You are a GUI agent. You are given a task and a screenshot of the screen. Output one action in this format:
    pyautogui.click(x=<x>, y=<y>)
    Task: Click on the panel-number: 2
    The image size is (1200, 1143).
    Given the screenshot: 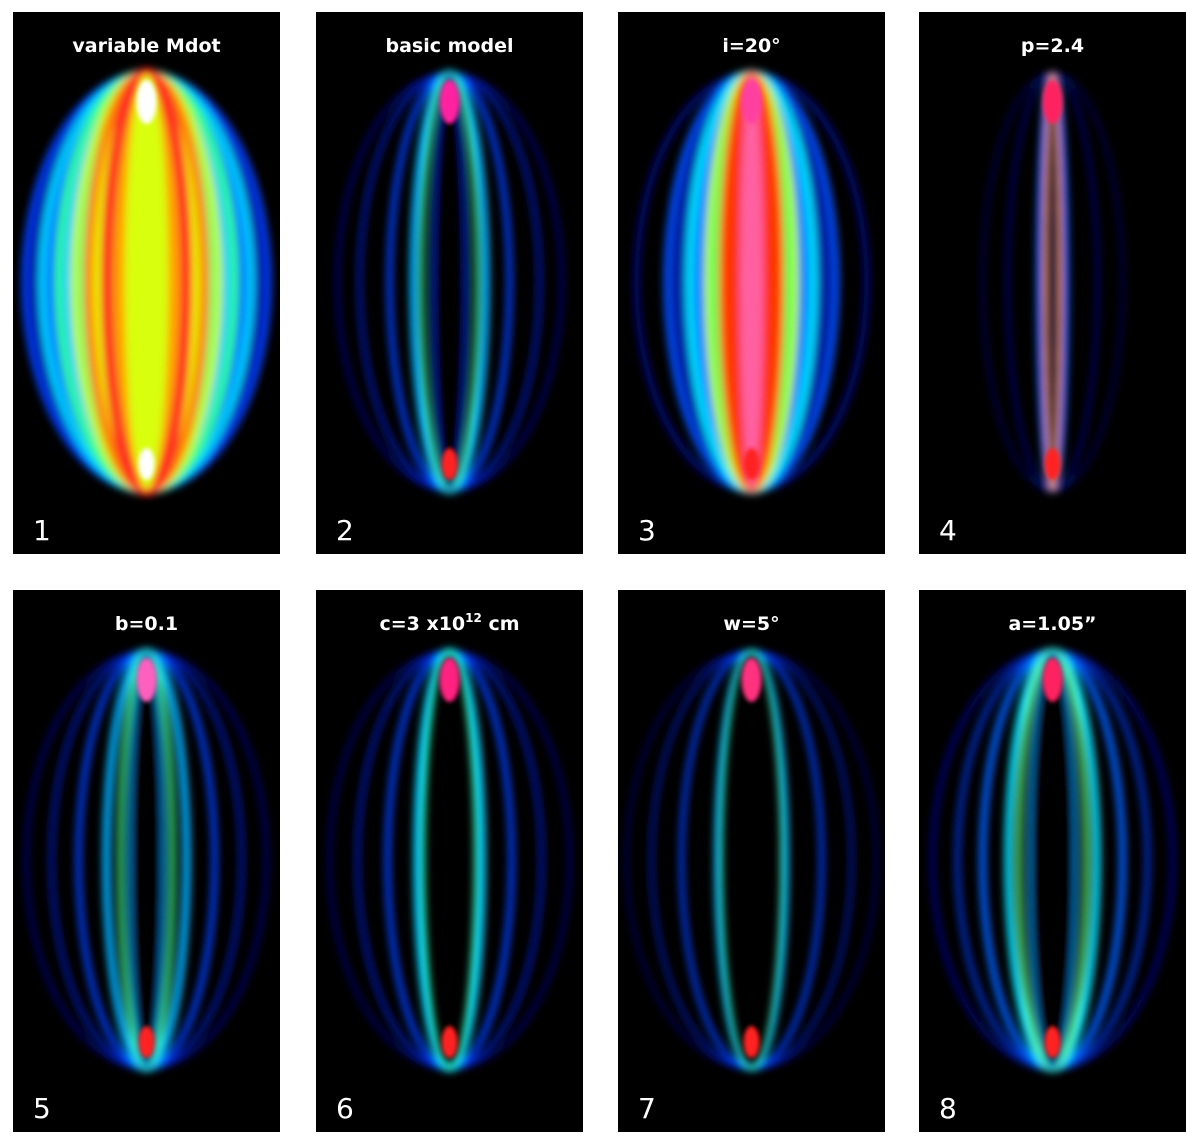 What is the action you would take?
    pyautogui.click(x=345, y=530)
    